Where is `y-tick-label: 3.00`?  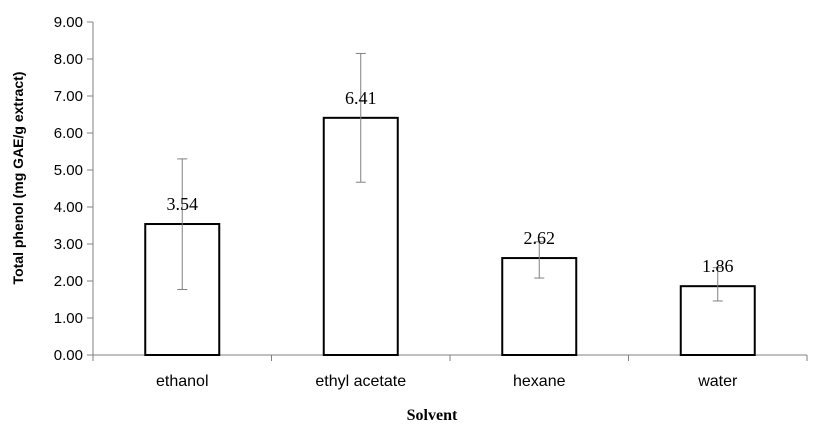 y-tick-label: 3.00 is located at coordinates (68, 244).